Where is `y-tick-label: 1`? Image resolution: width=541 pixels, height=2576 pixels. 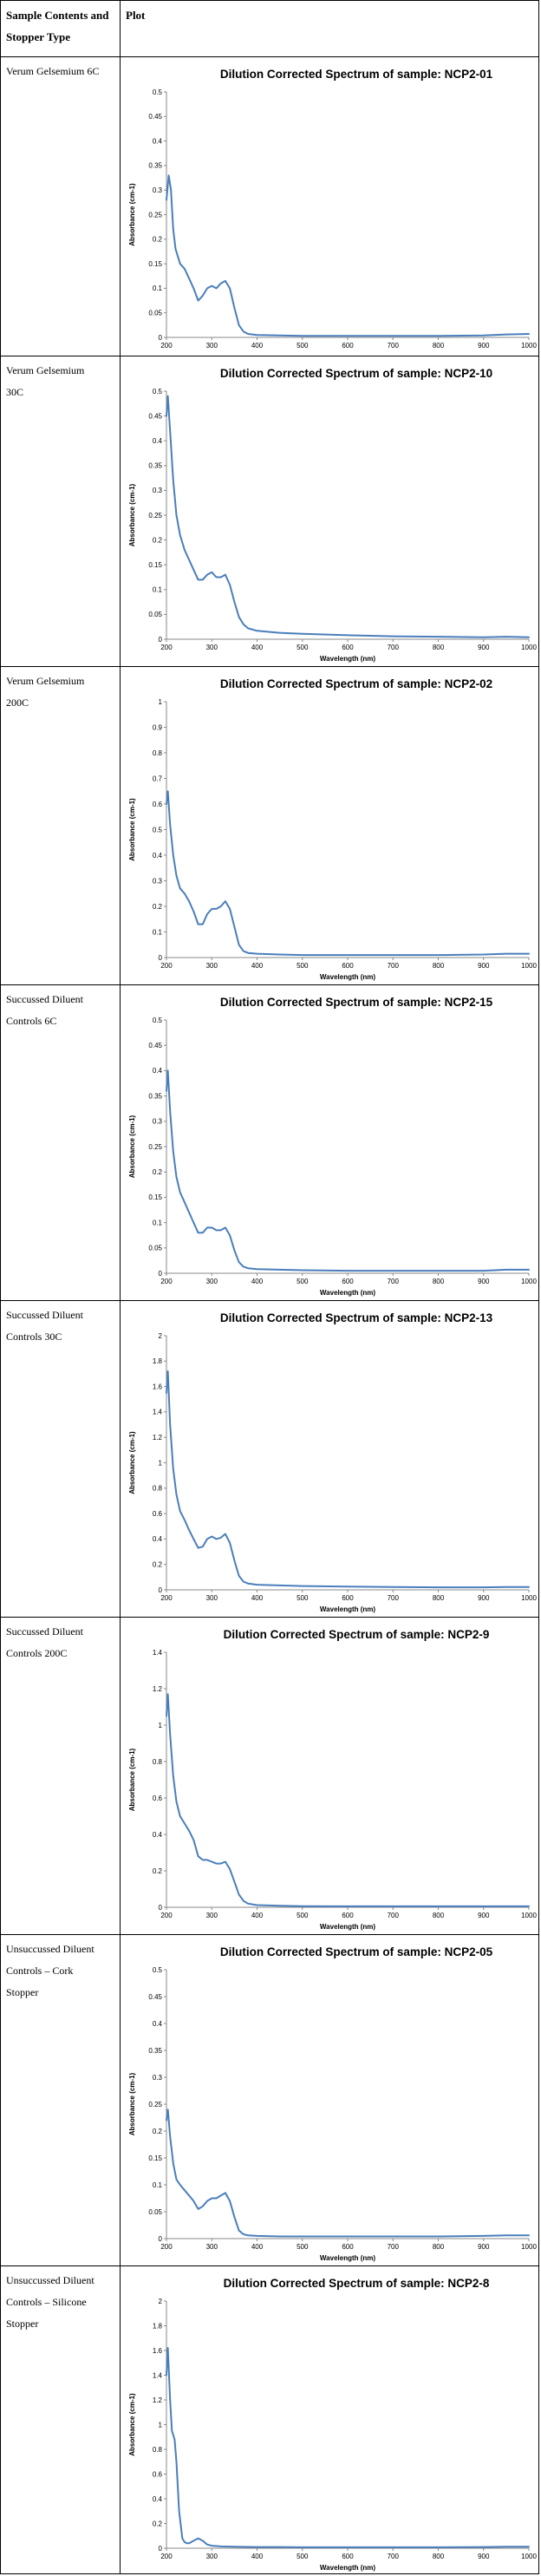 y-tick-label: 1 is located at coordinates (161, 2425).